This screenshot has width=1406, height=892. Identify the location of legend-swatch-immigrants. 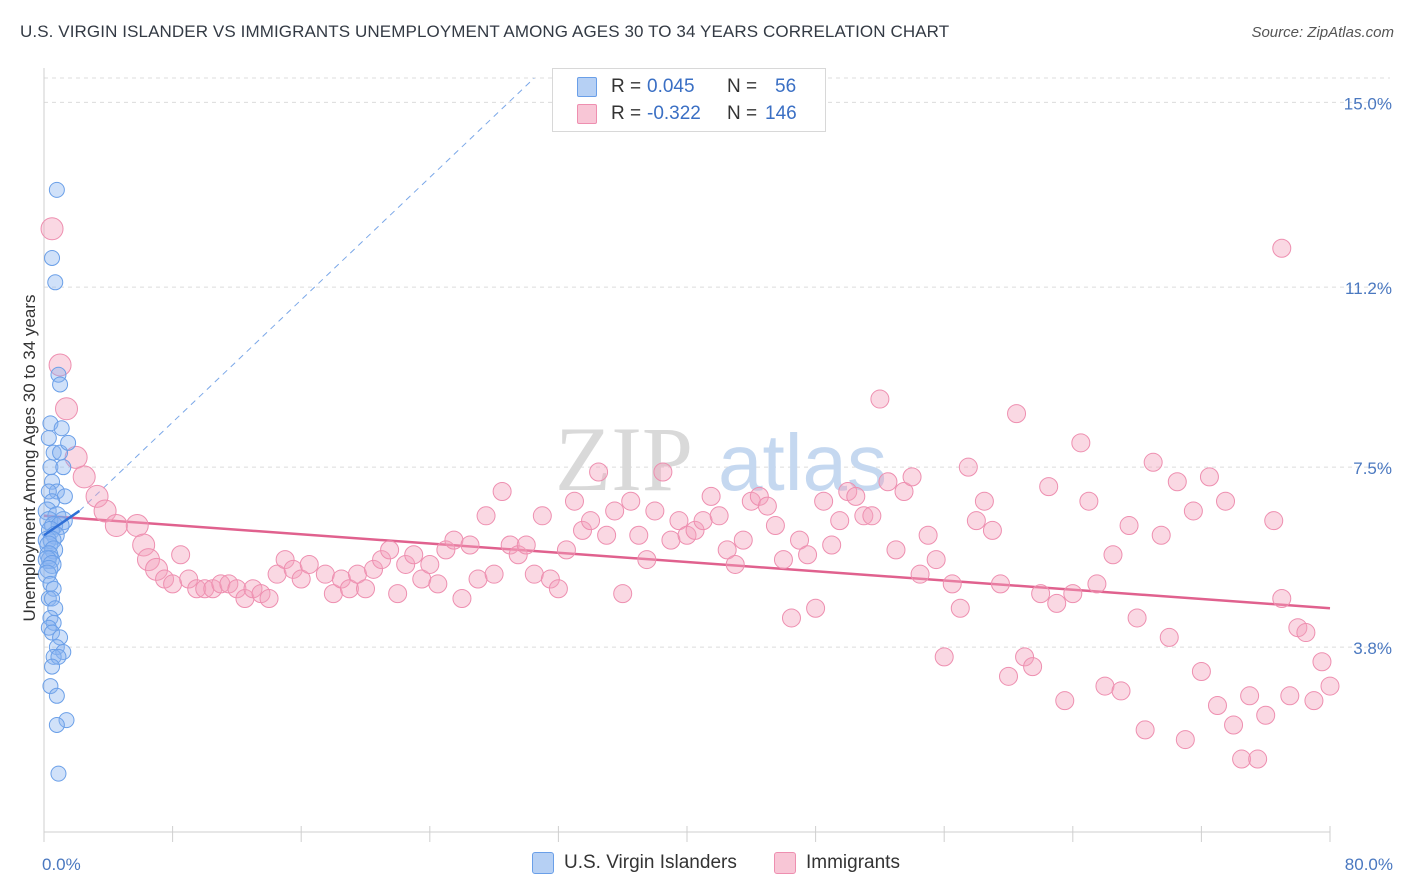
(587, 114).